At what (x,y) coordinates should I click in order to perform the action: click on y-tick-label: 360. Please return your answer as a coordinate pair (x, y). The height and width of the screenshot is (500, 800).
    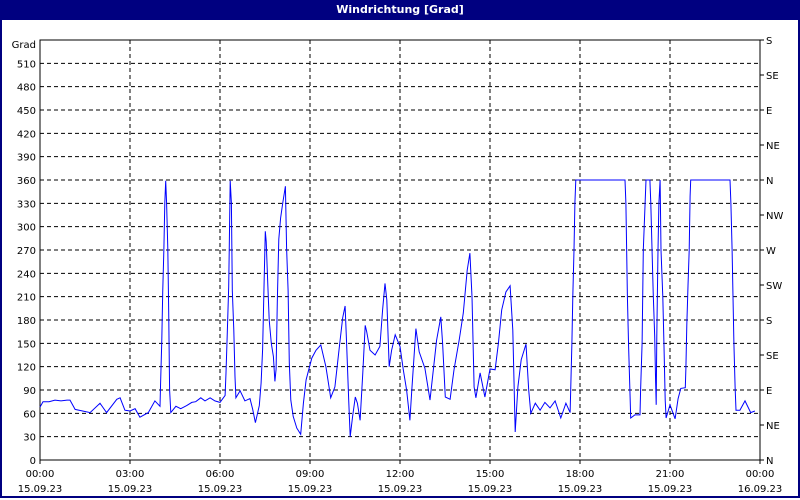
    Looking at the image, I should click on (26, 181).